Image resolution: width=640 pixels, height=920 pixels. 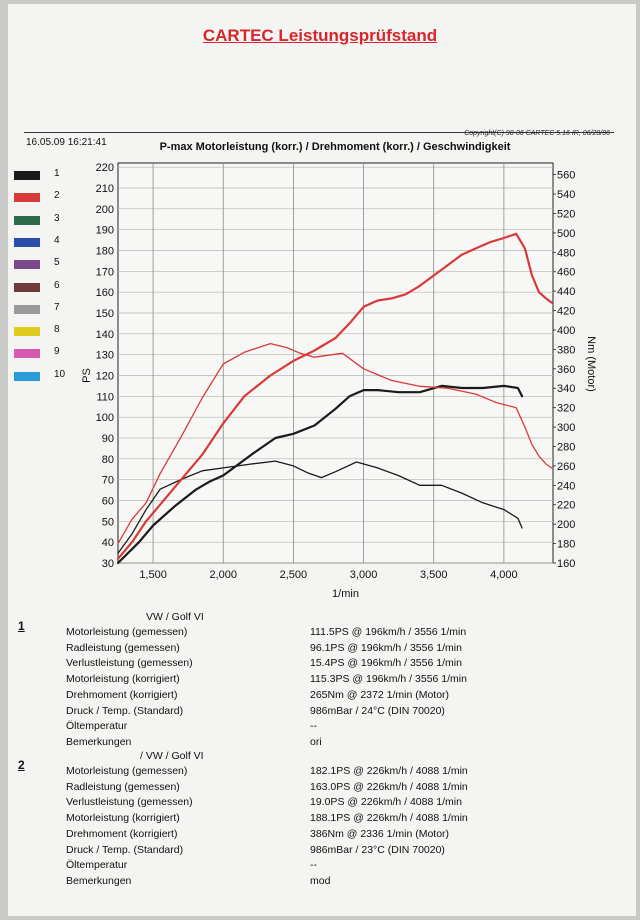 What do you see at coordinates (566, 506) in the screenshot?
I see `y-right-tick-label: 220` at bounding box center [566, 506].